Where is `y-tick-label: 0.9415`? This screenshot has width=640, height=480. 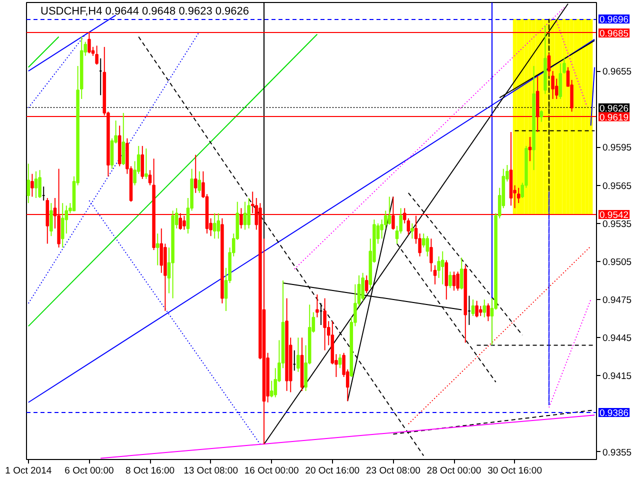 y-tick-label: 0.9415 is located at coordinates (617, 376).